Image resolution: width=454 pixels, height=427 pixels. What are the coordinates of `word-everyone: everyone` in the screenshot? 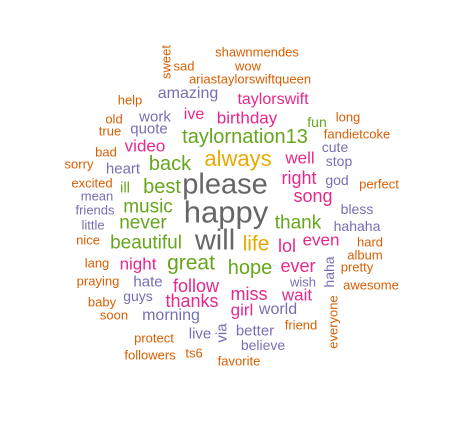 It's located at (333, 322).